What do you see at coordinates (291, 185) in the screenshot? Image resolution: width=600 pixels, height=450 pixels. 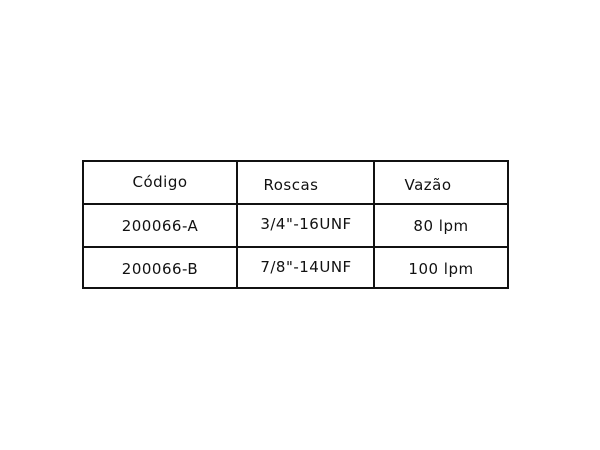 I see `header-roscas: Roscas` at bounding box center [291, 185].